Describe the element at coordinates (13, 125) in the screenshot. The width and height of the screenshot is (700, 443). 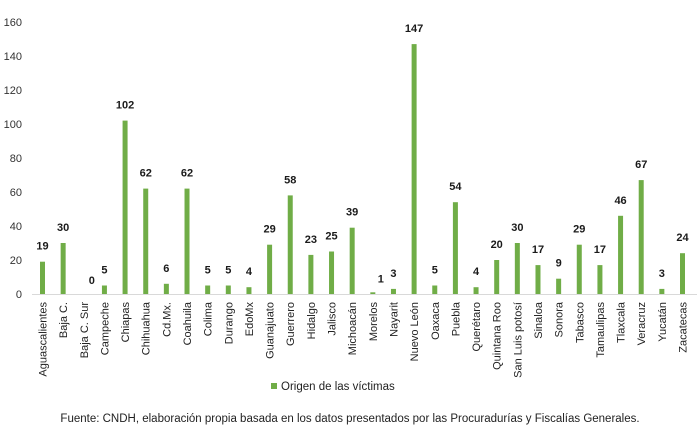
I see `y-tick-label: 100` at that location.